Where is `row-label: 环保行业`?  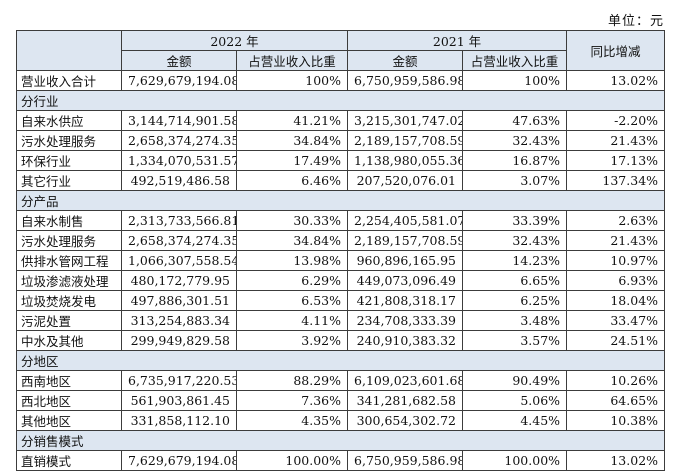 row-label: 环保行业 is located at coordinates (69, 160).